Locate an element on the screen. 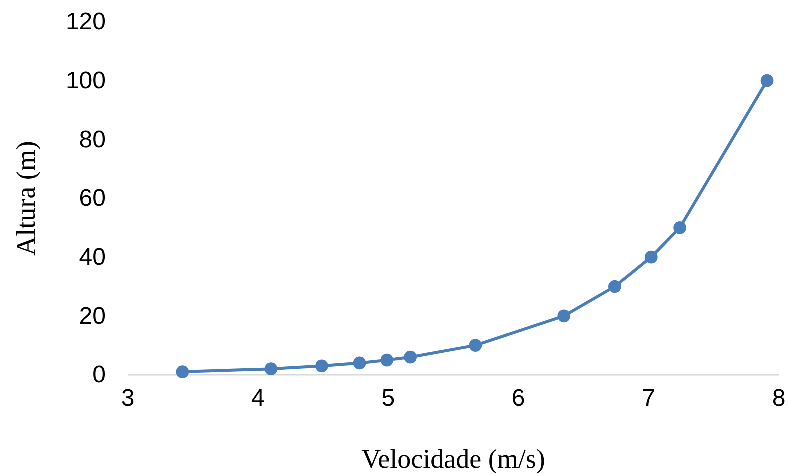 This screenshot has height=475, width=790. y-tick-label: 20 is located at coordinates (92, 316).